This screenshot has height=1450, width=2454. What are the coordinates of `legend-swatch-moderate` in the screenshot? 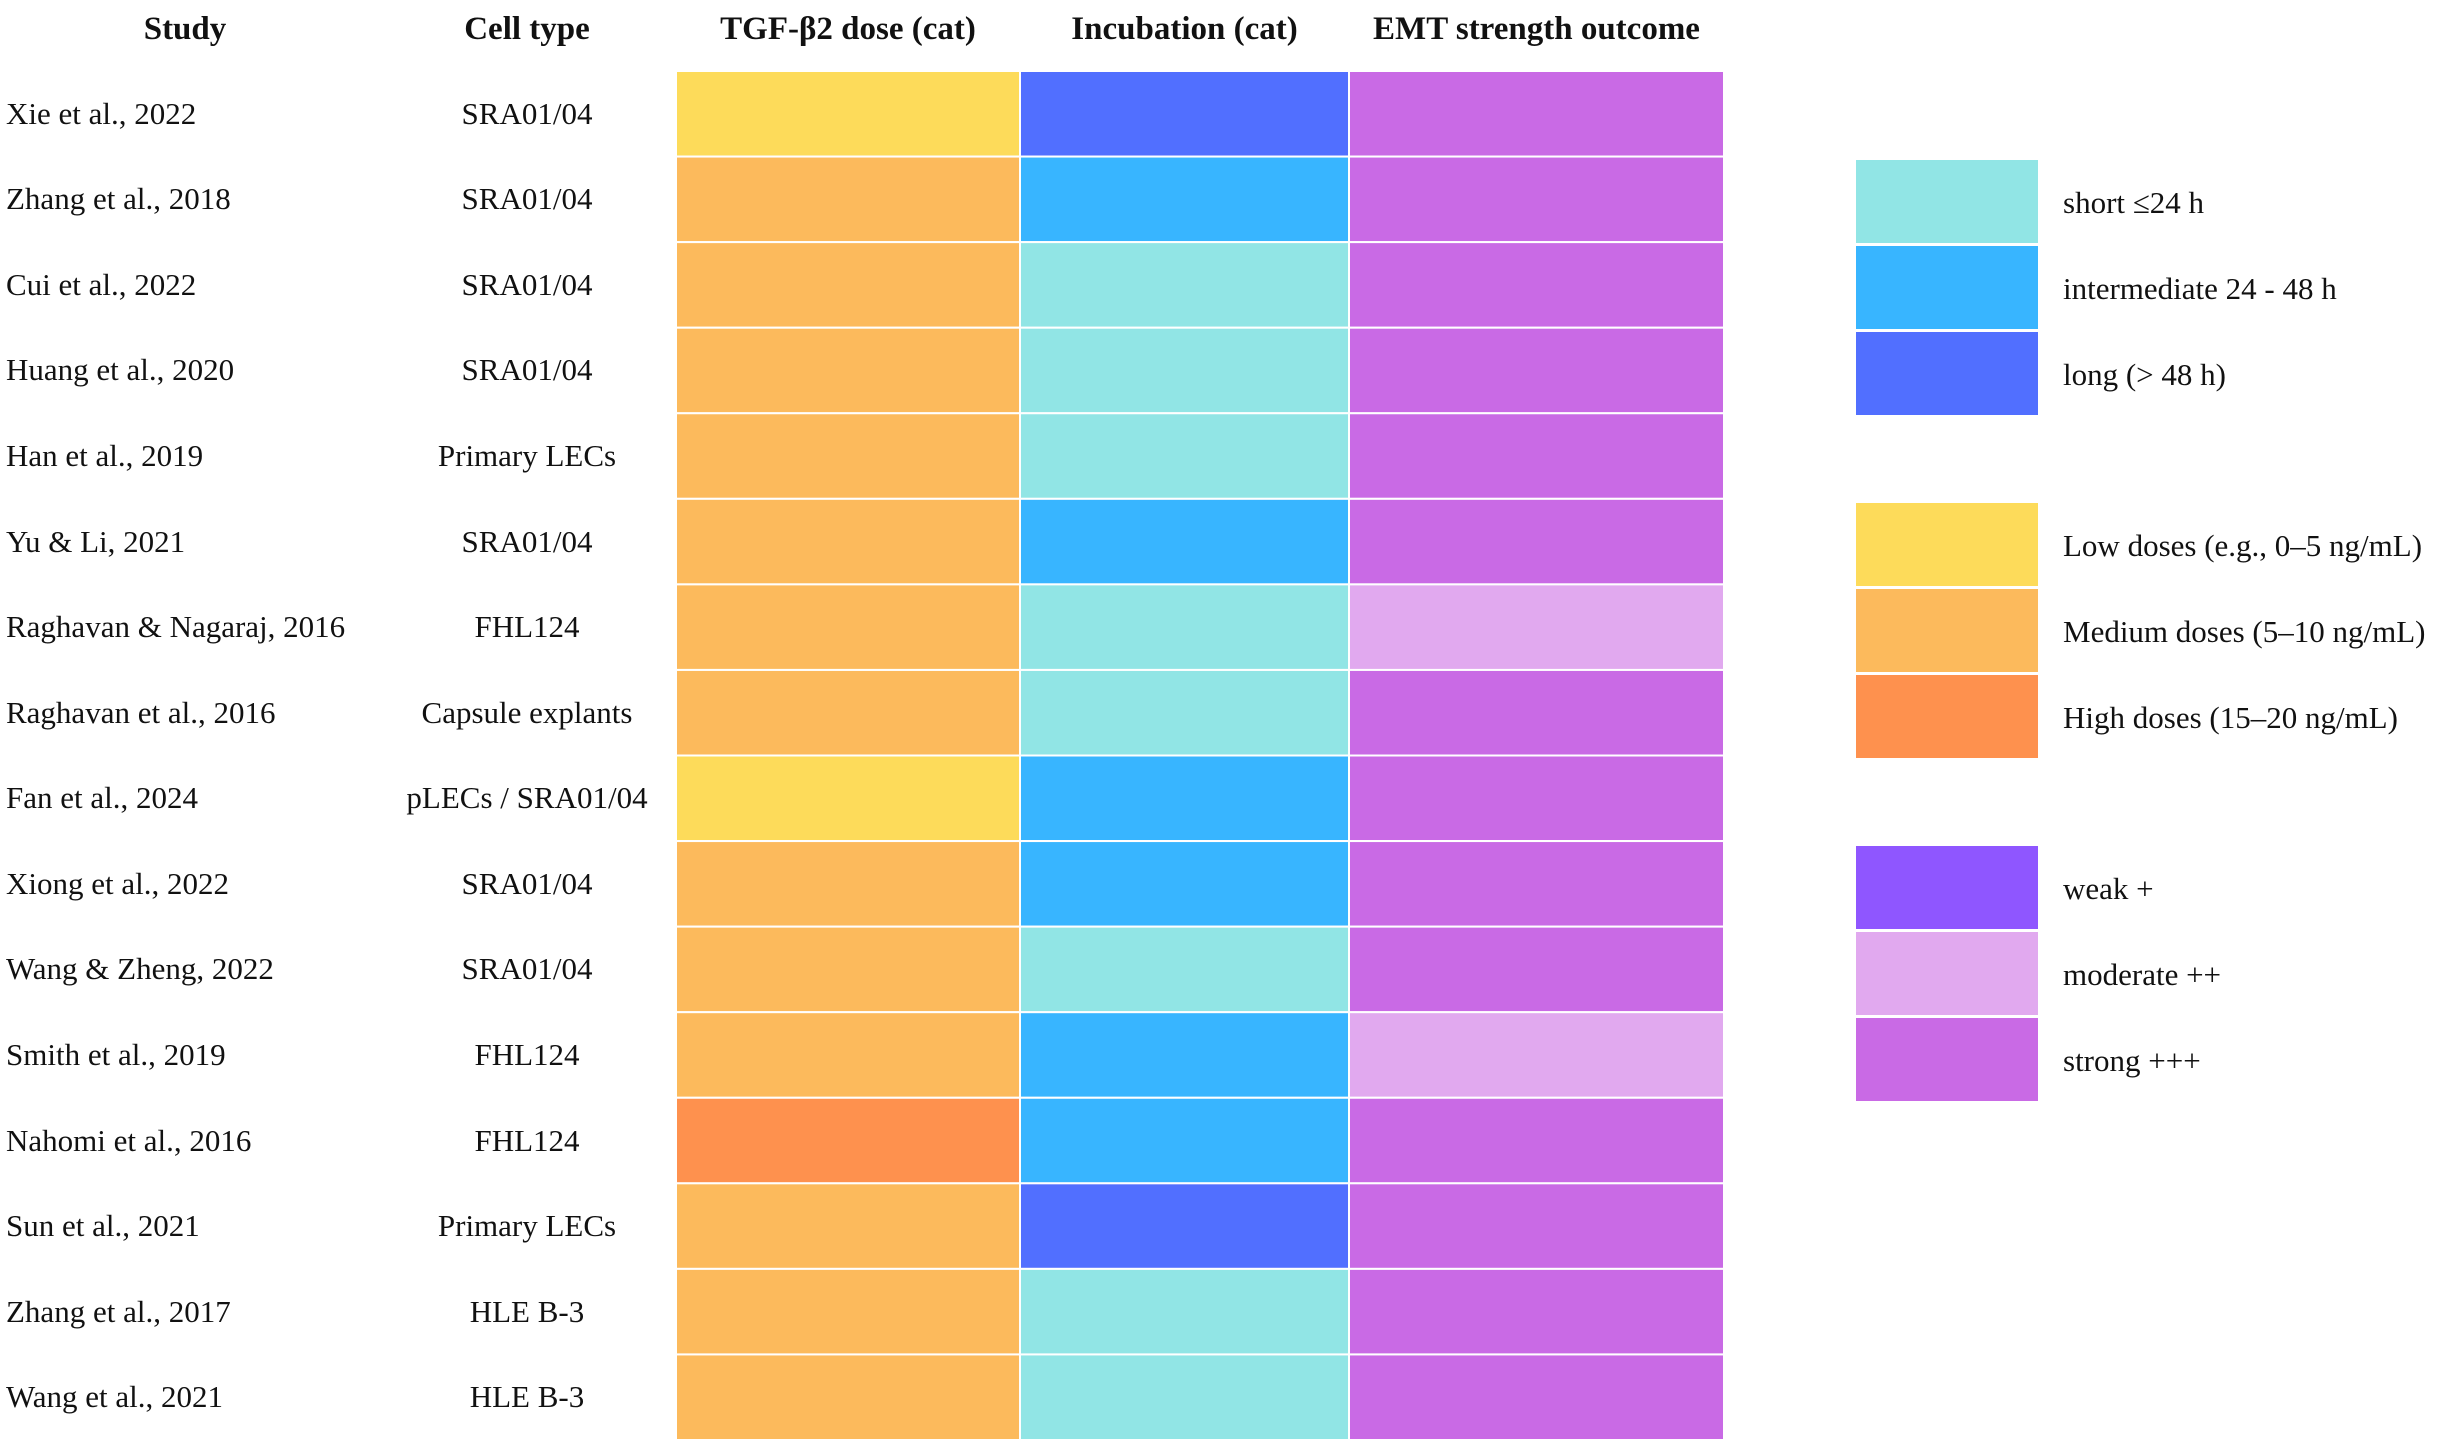 It's located at (1947, 975).